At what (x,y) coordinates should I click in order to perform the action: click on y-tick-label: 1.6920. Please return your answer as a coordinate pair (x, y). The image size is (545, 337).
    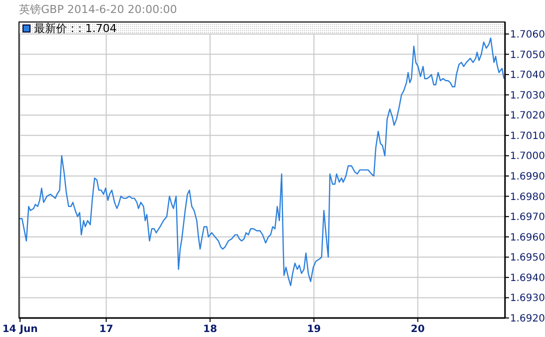
    Looking at the image, I should click on (527, 319).